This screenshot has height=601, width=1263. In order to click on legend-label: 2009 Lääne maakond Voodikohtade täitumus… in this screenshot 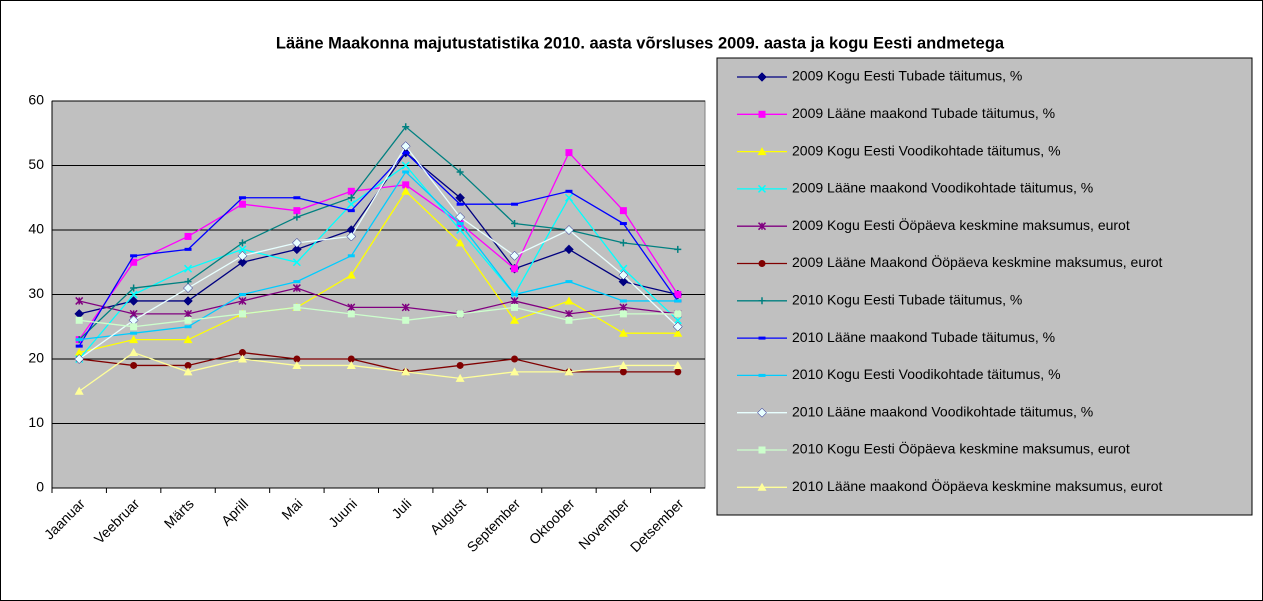, I will do `click(942, 188)`.